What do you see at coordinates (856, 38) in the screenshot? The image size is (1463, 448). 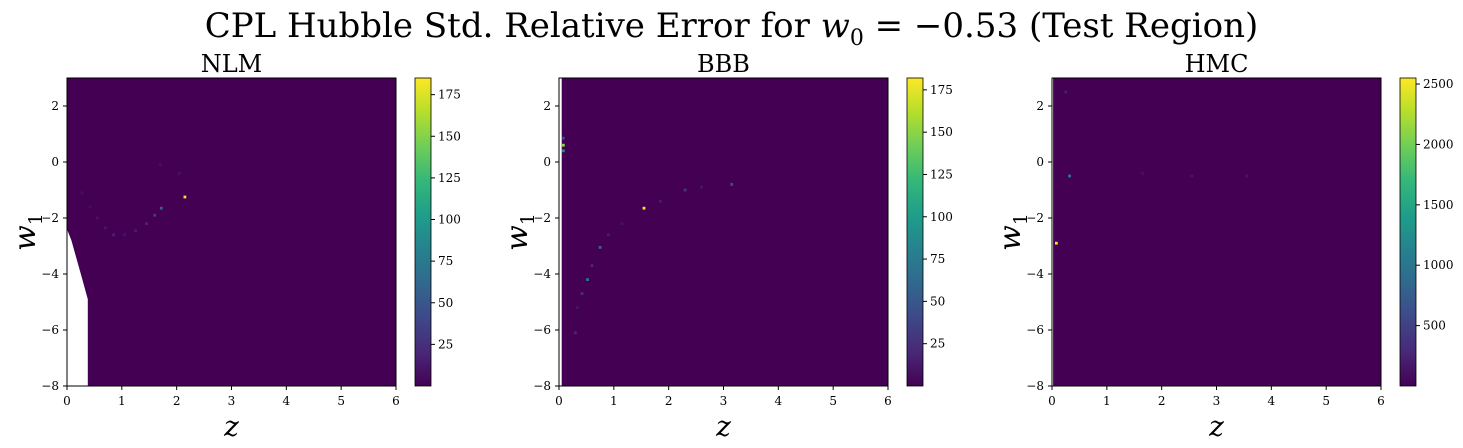 I see `title-subscript: 0` at bounding box center [856, 38].